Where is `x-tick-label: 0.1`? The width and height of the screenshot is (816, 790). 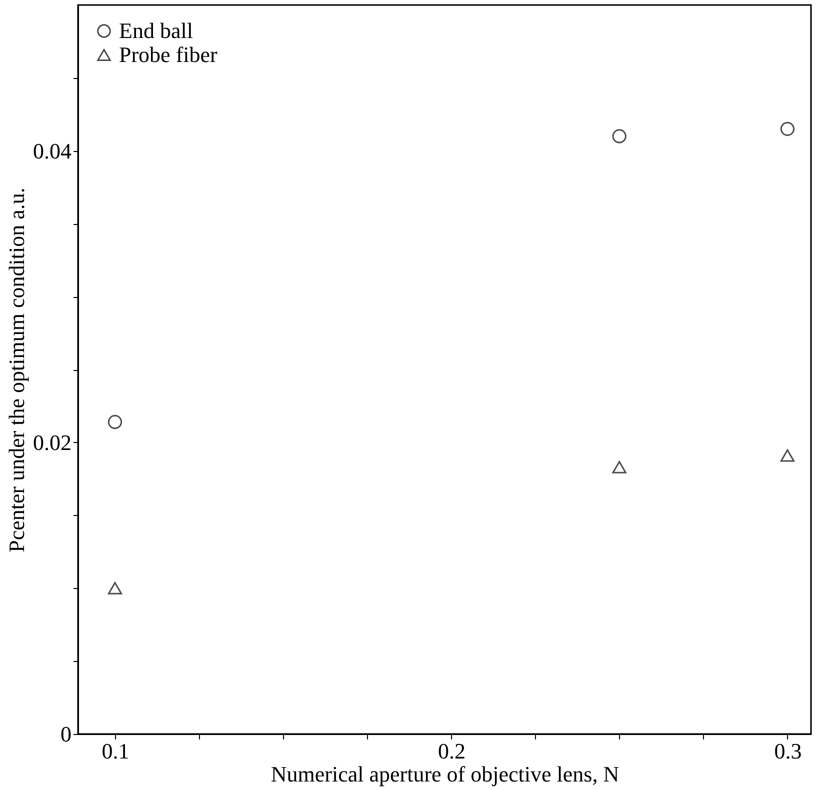 x-tick-label: 0.1 is located at coordinates (116, 751).